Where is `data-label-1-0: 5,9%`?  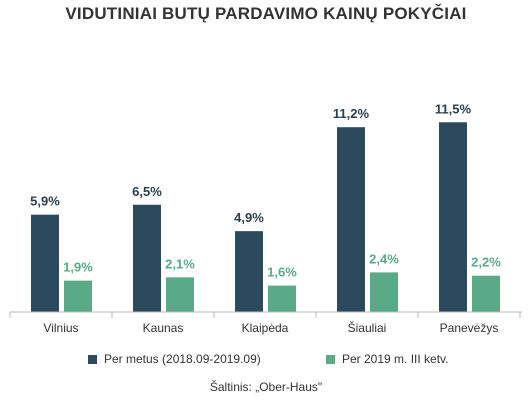 data-label-1-0: 5,9% is located at coordinates (45, 201).